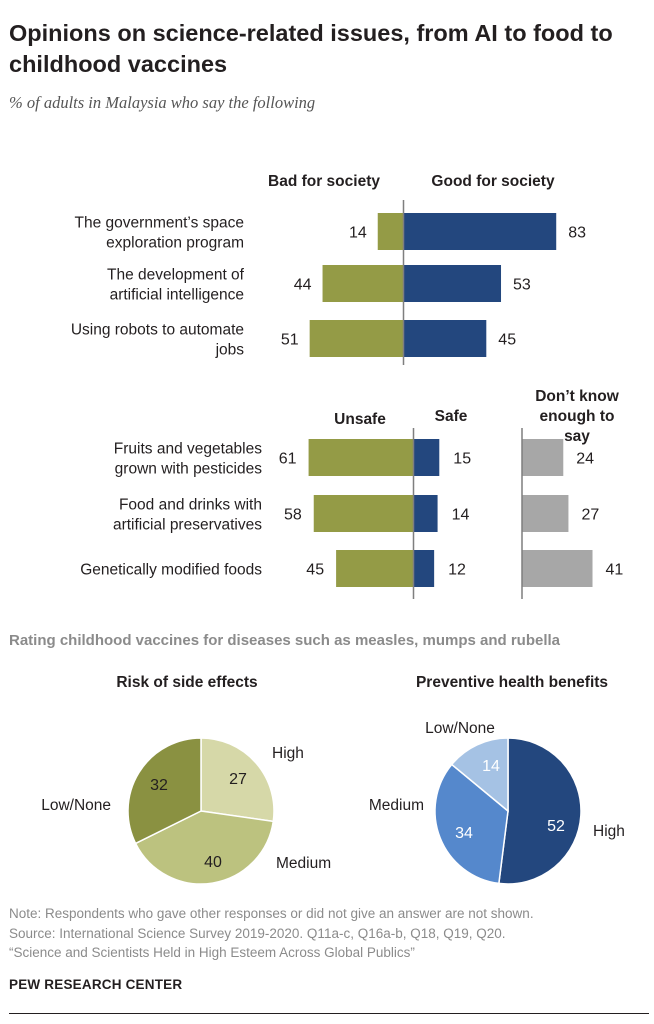  What do you see at coordinates (176, 275) in the screenshot?
I see `category-label: The development of` at bounding box center [176, 275].